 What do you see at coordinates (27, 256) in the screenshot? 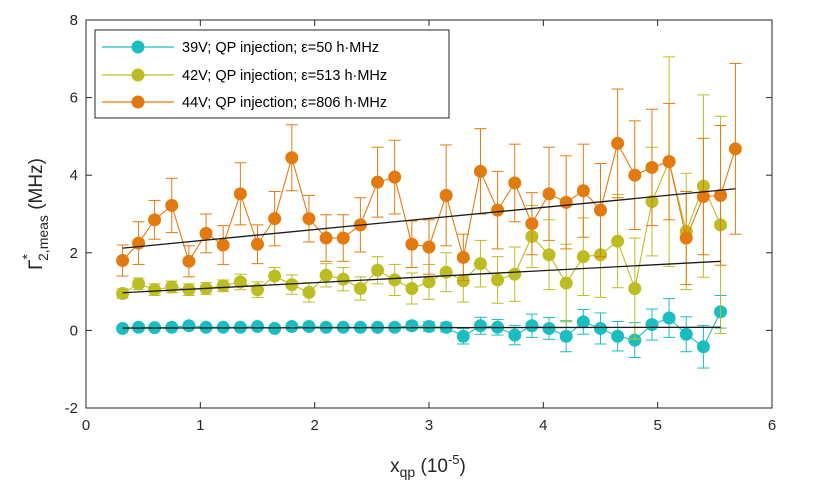
I see `y-axis-label-superscript: *` at bounding box center [27, 256].